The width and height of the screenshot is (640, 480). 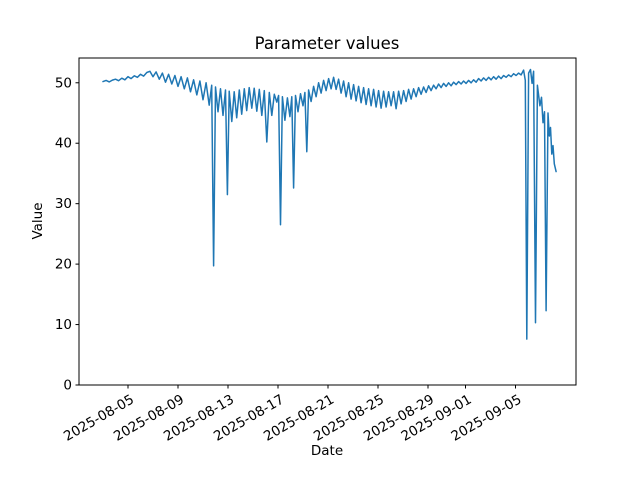 I want to click on y-tick-label: 30, so click(x=63, y=204).